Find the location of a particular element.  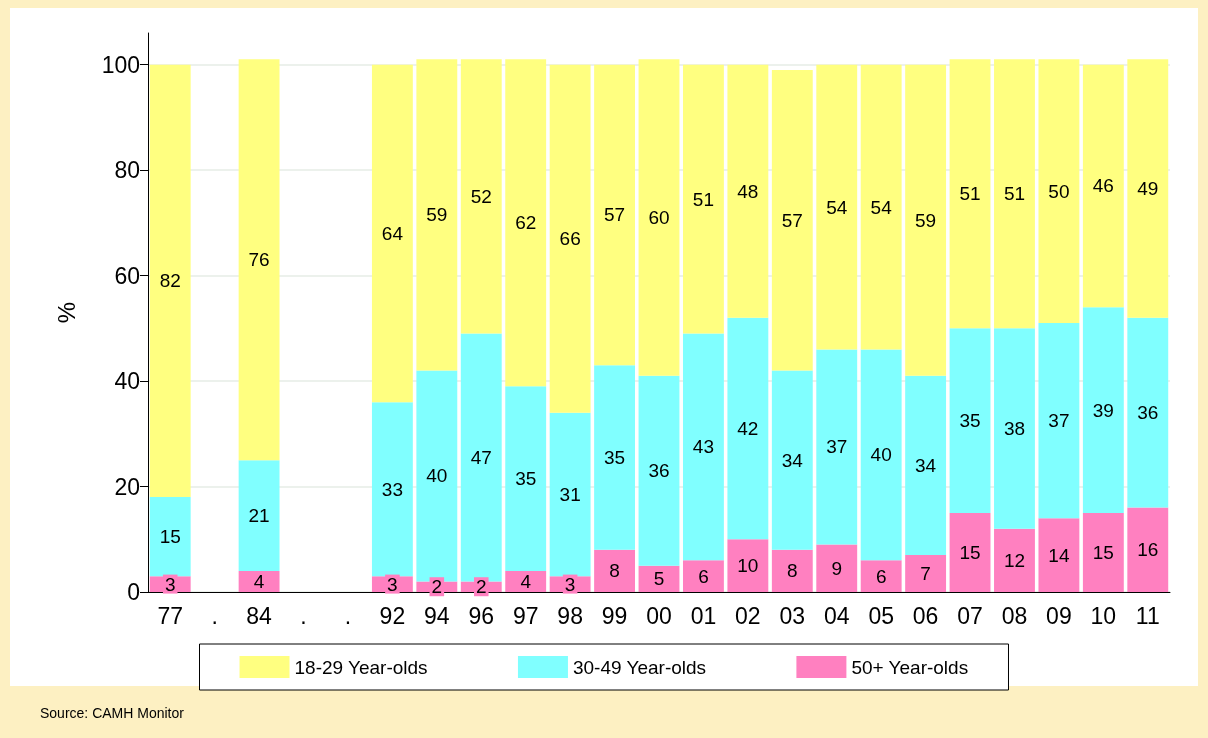

data-label: 34 is located at coordinates (792, 460).